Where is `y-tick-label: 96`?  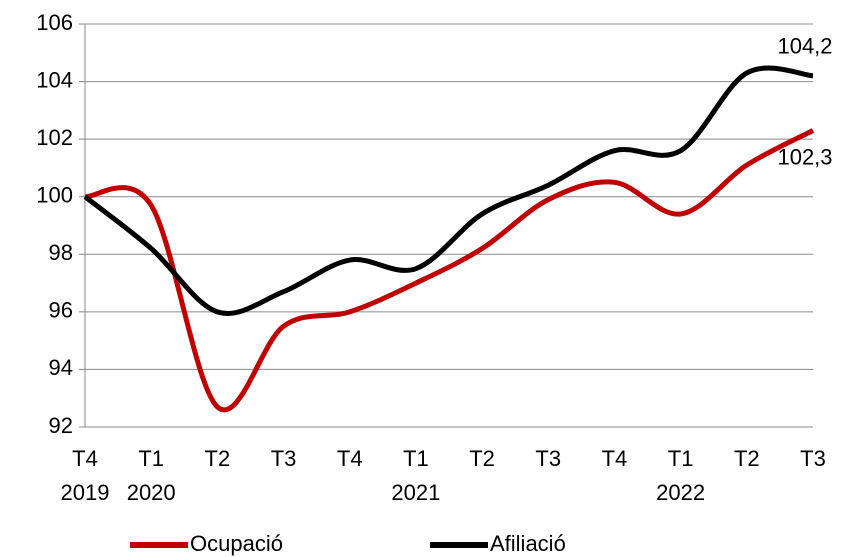 y-tick-label: 96 is located at coordinates (61, 310).